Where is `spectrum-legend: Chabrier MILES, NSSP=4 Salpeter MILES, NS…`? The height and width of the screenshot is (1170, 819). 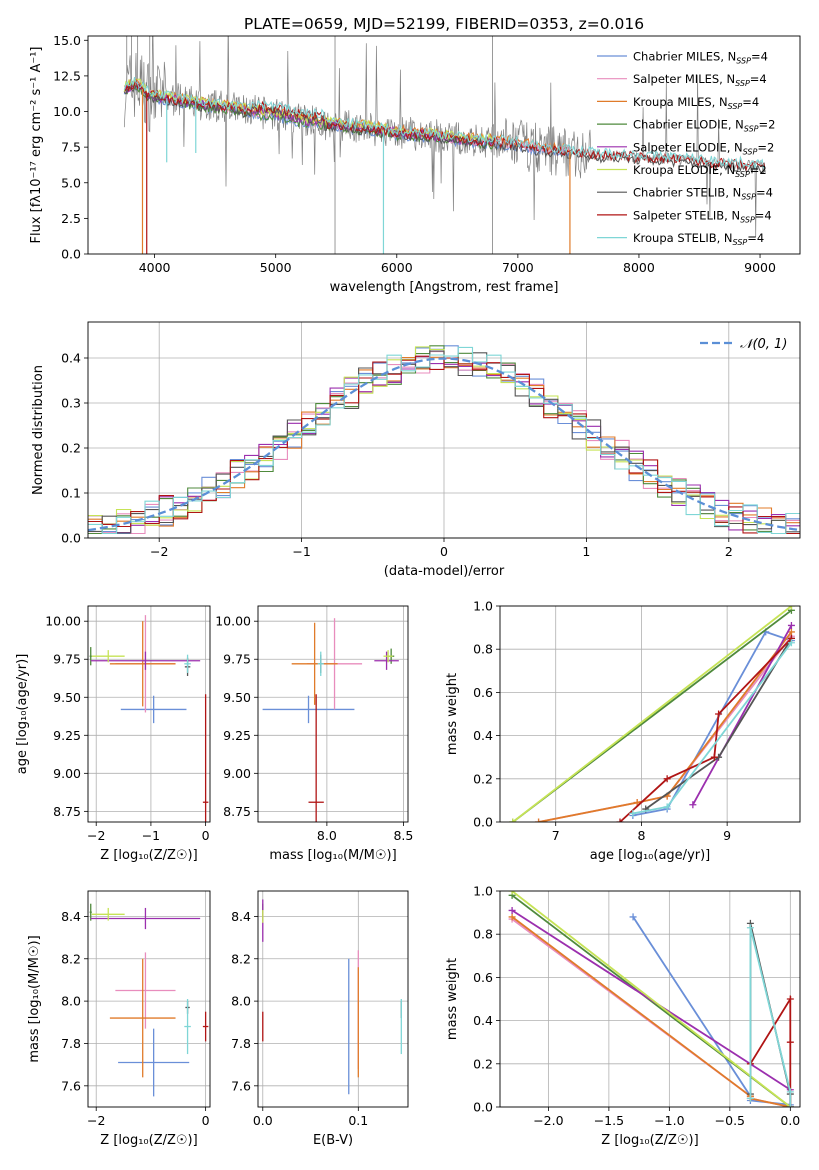
spectrum-legend: Chabrier MILES, NSSP=4 Salpeter MILES, NS… is located at coordinates (686, 148).